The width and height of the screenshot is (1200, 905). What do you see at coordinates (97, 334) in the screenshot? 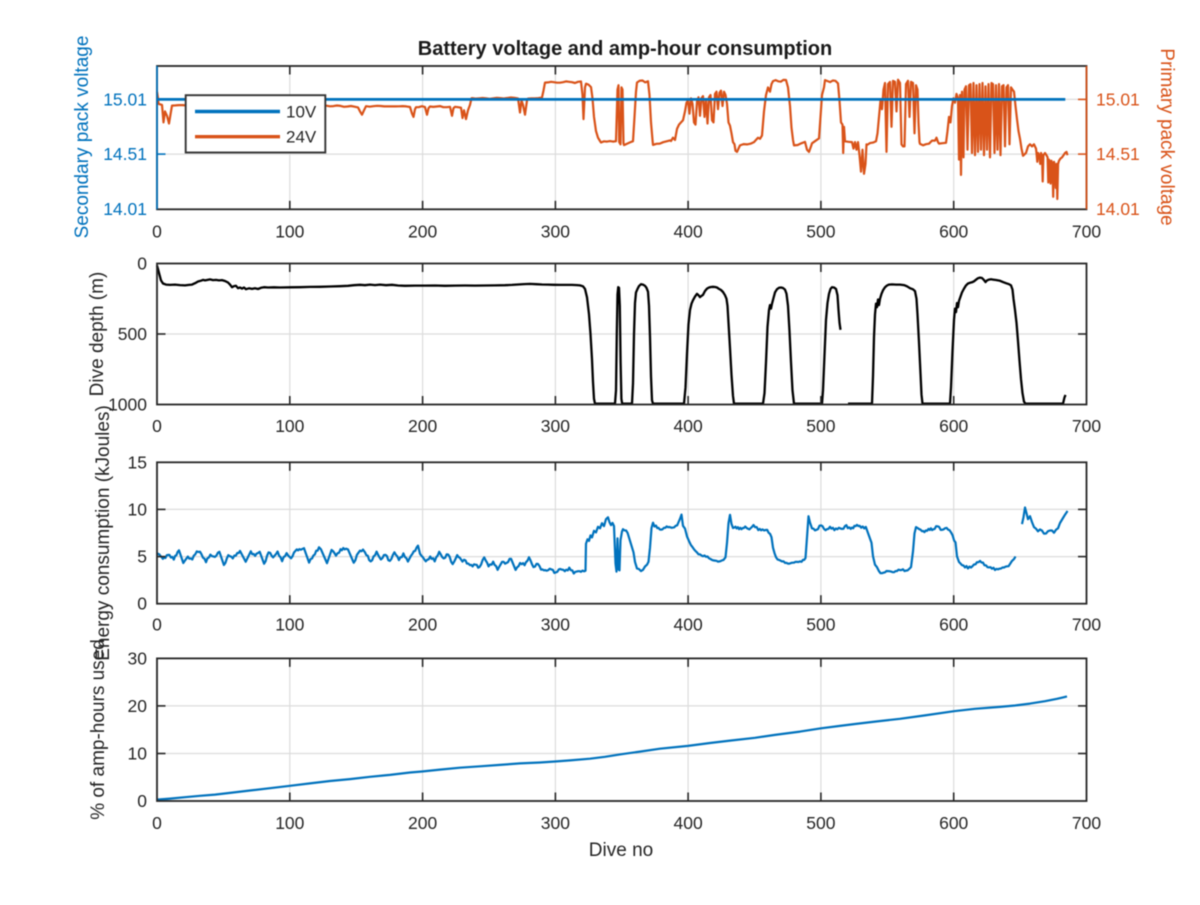
I see `svg-text: Dive depth (m)` at bounding box center [97, 334].